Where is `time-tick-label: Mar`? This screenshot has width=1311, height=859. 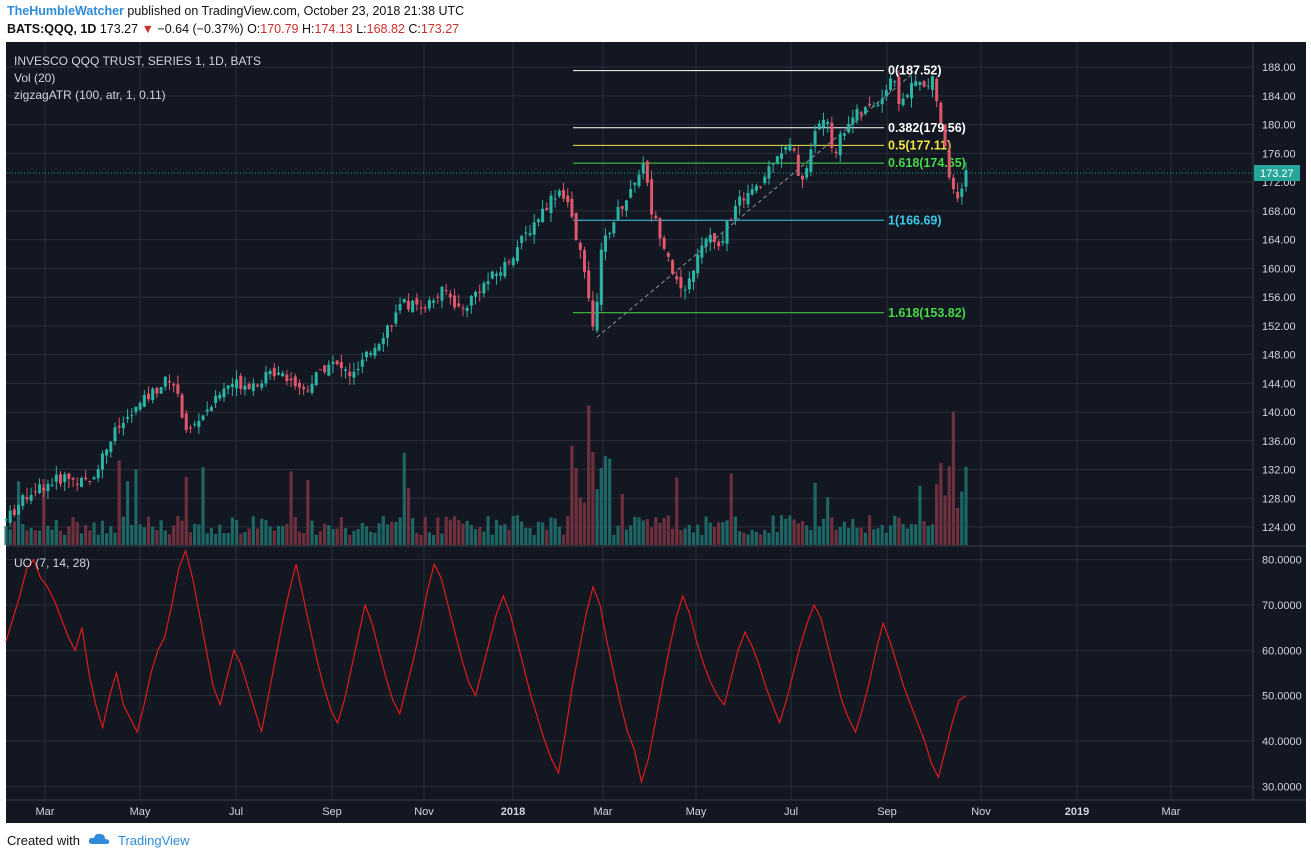 time-tick-label: Mar is located at coordinates (45, 812).